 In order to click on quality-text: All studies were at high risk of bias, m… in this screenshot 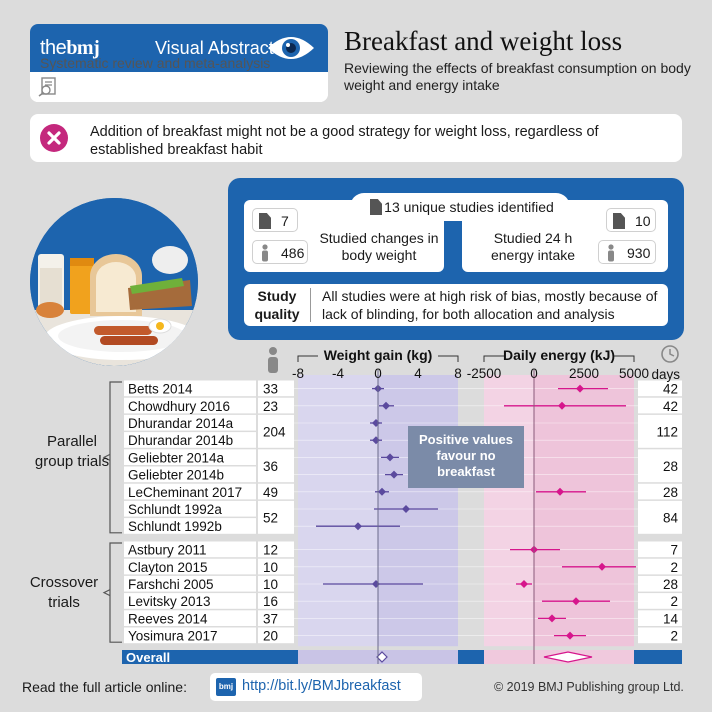, I will do `click(490, 305)`.